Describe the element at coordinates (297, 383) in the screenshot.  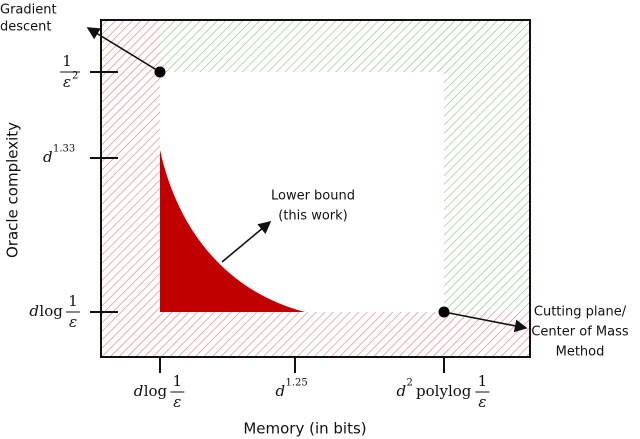
I see `math-exp: 1.25` at that location.